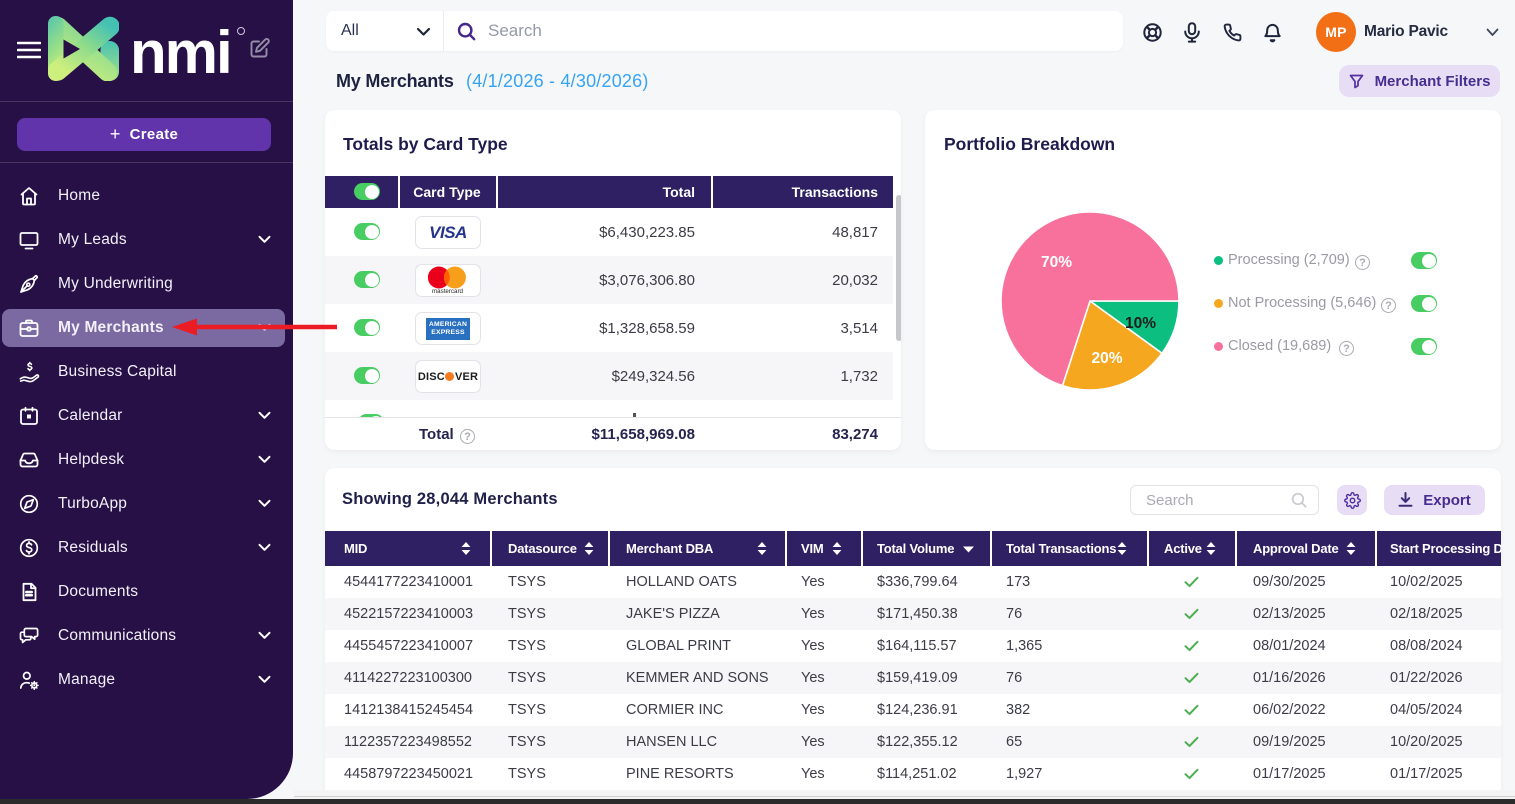 The width and height of the screenshot is (1515, 804). I want to click on svg-text: 10%, so click(1140, 323).